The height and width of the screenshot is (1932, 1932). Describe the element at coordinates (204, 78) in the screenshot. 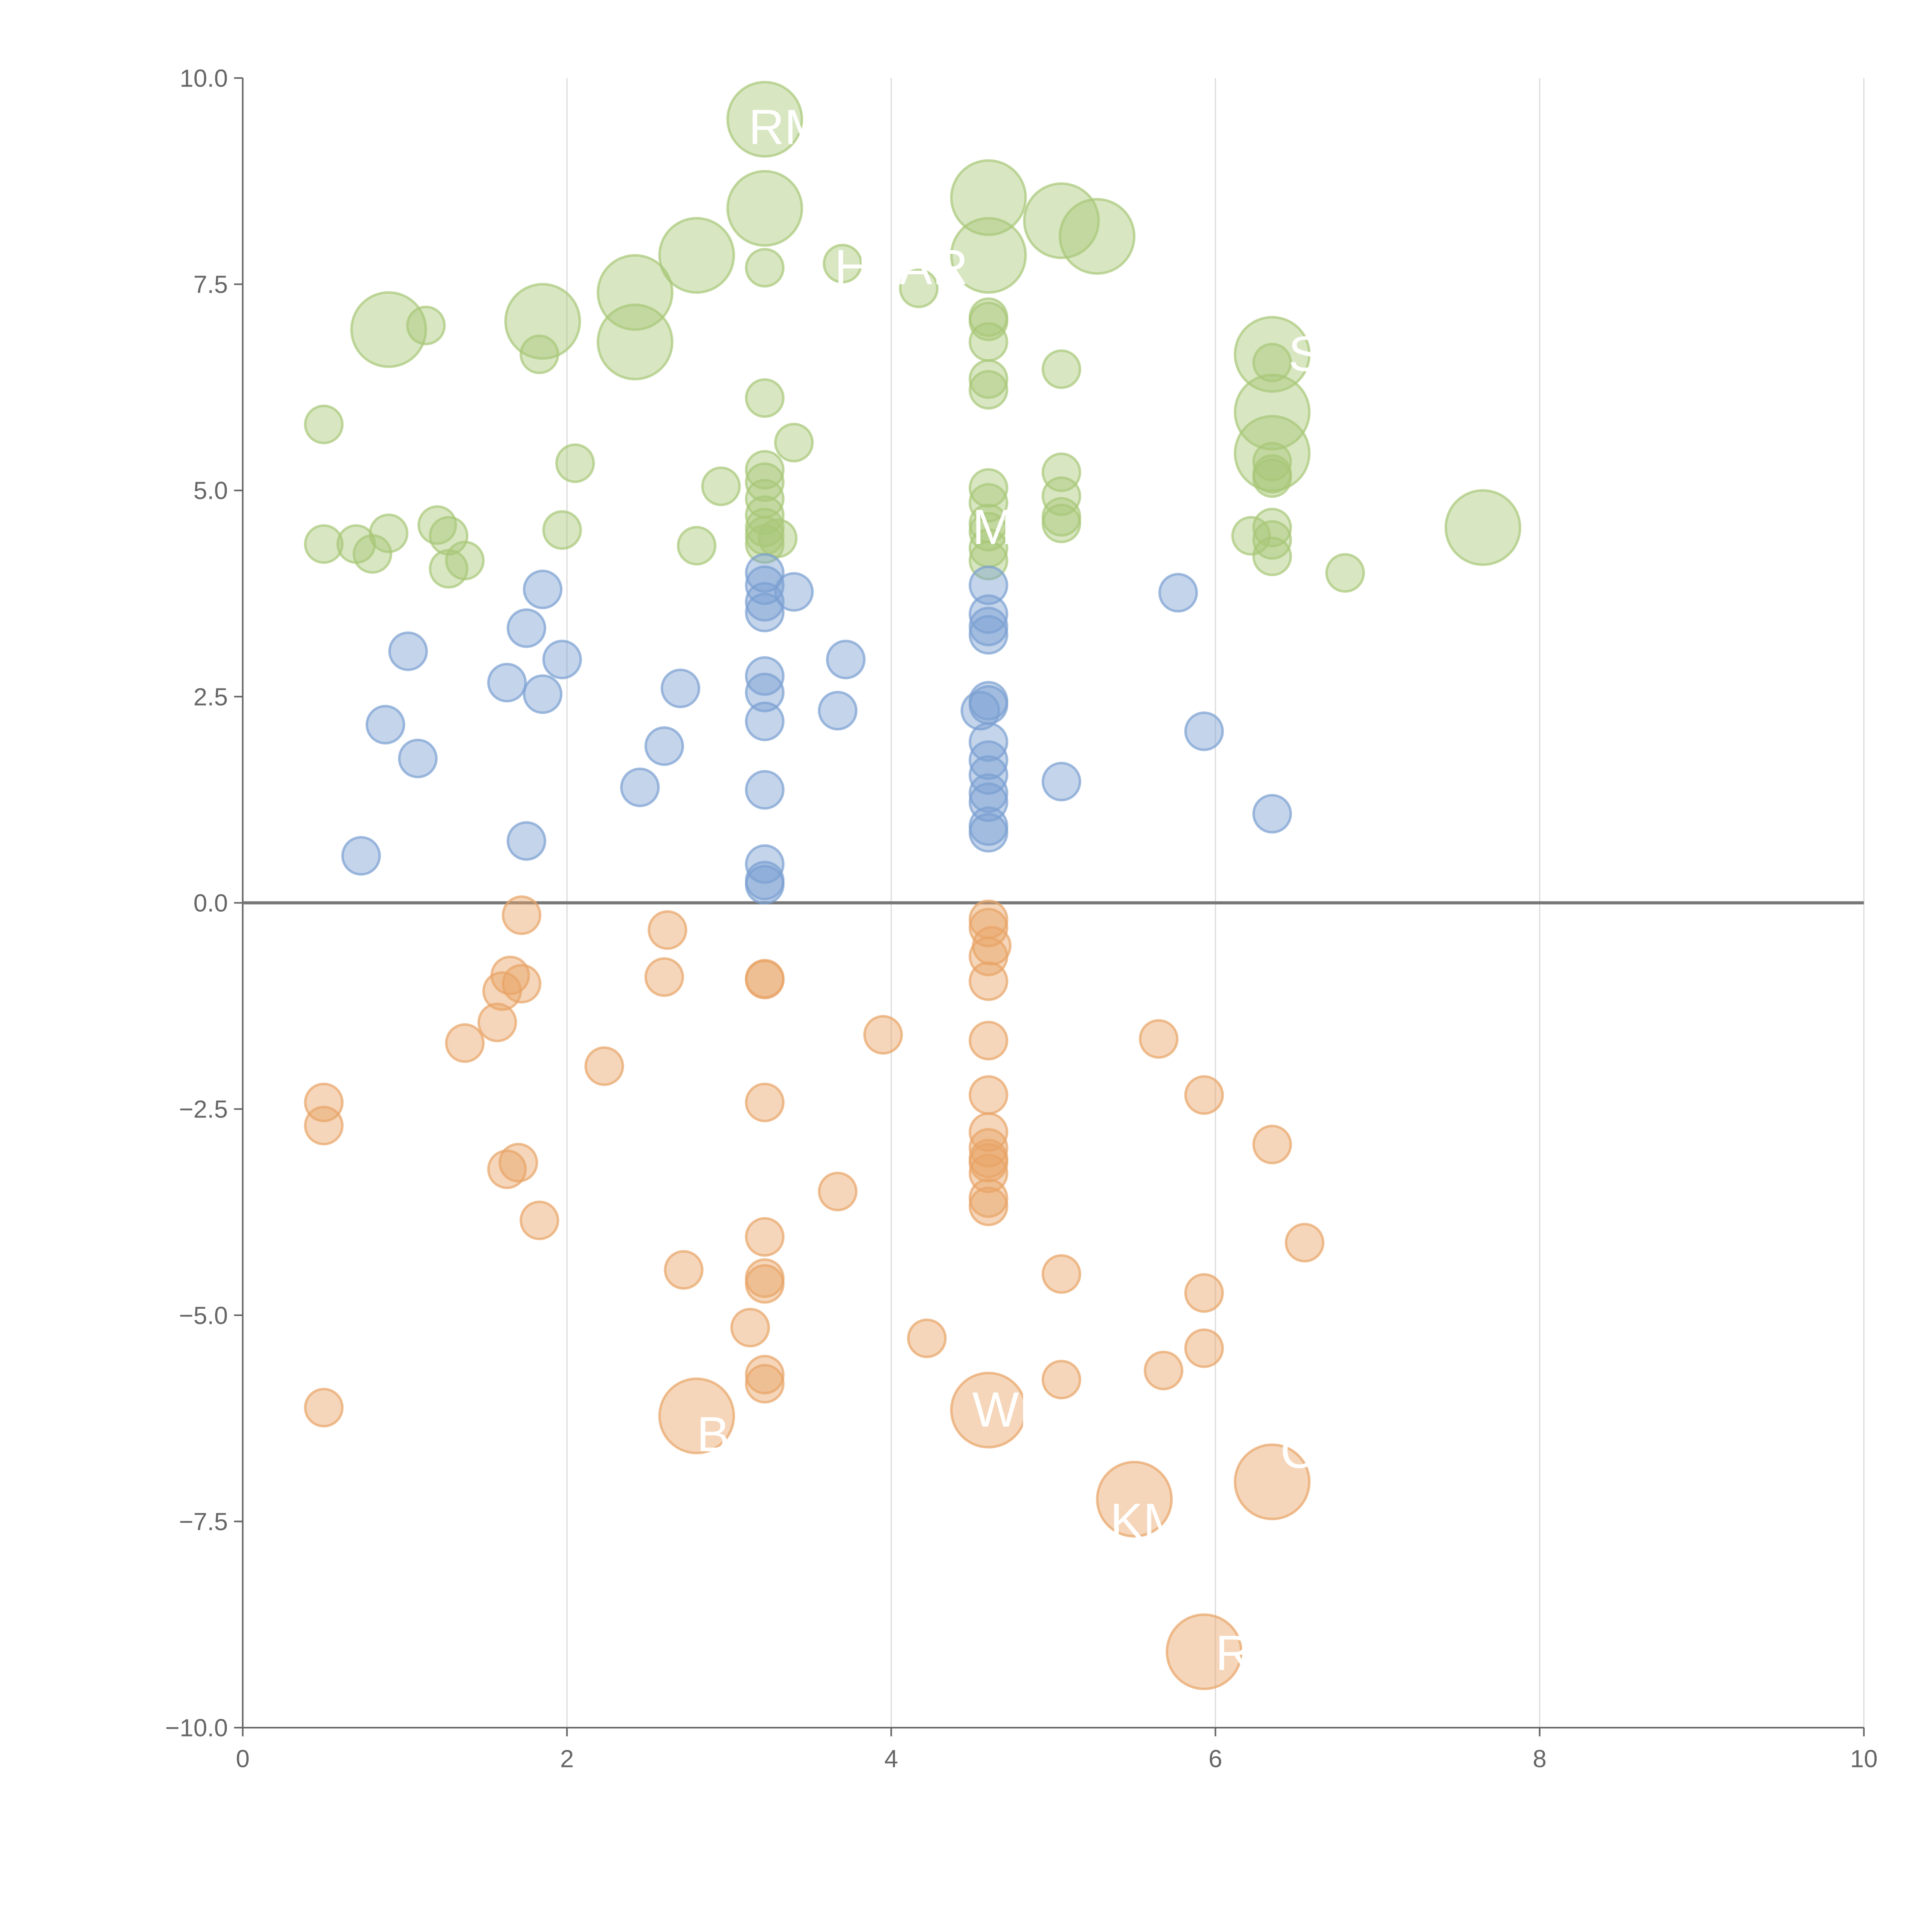

I see `y-tick-label: 10.0` at that location.